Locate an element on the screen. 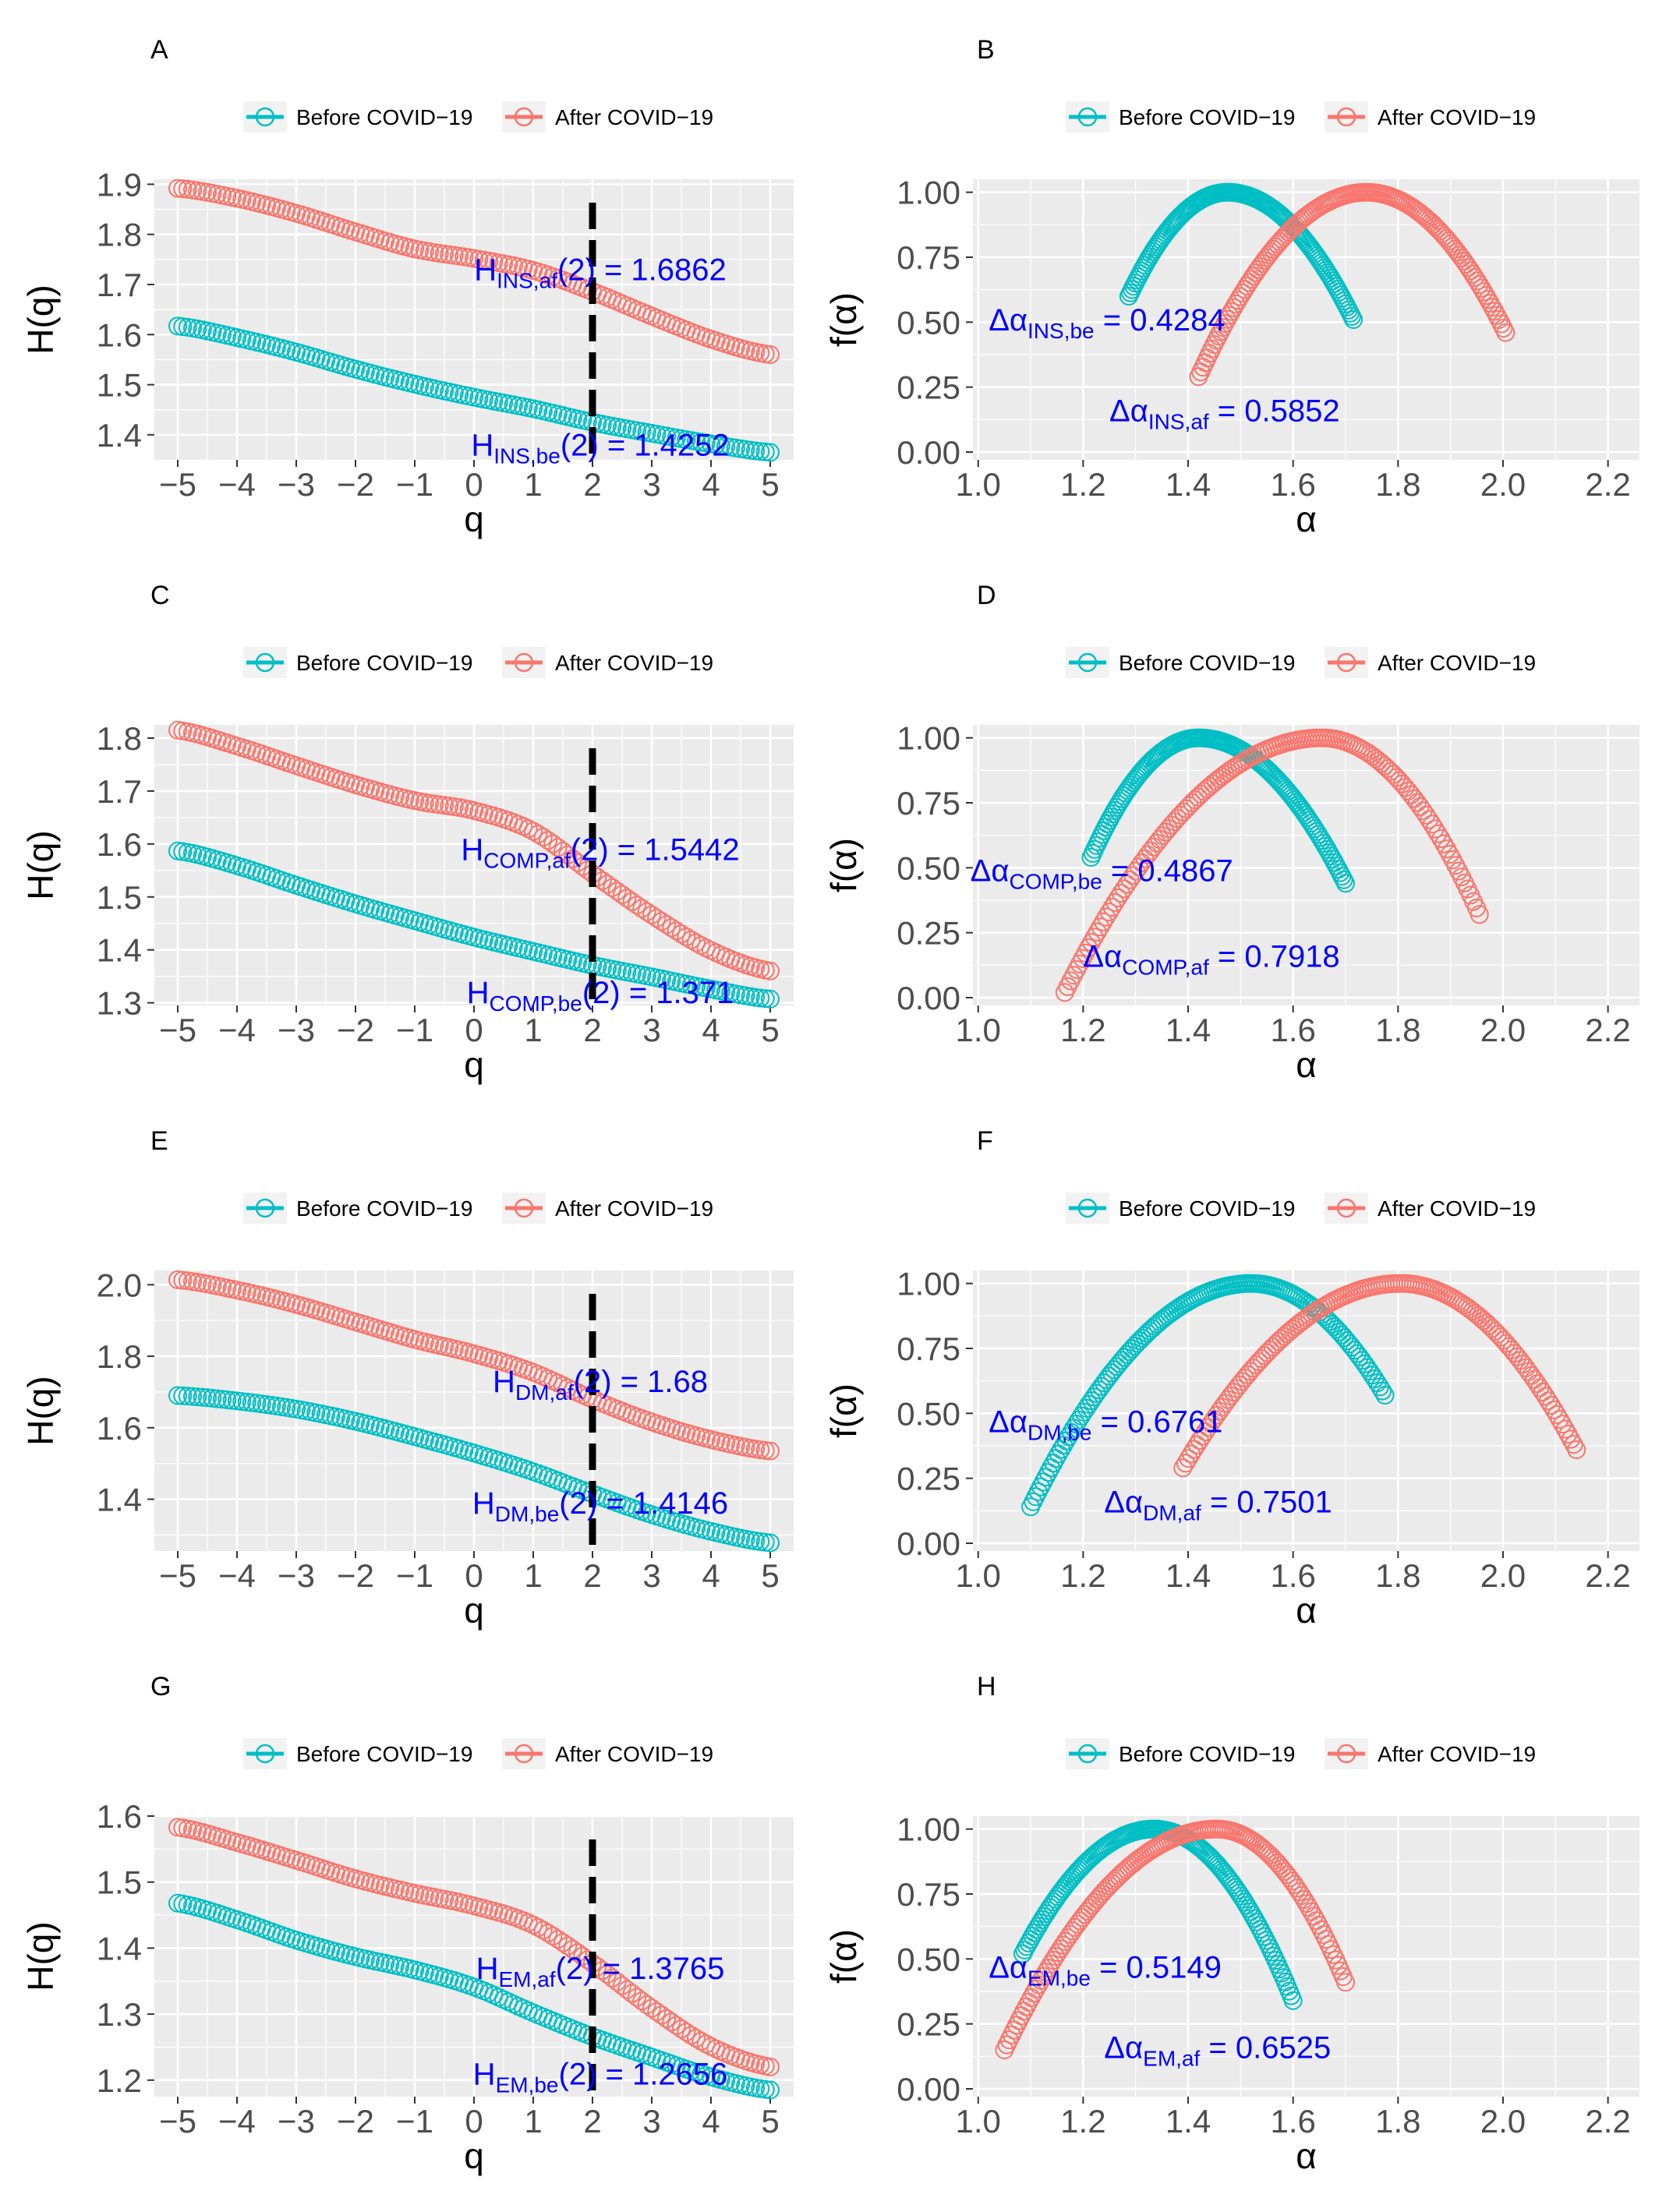 This screenshot has height=2212, width=1673. x-tick-label: 2 is located at coordinates (592, 484).